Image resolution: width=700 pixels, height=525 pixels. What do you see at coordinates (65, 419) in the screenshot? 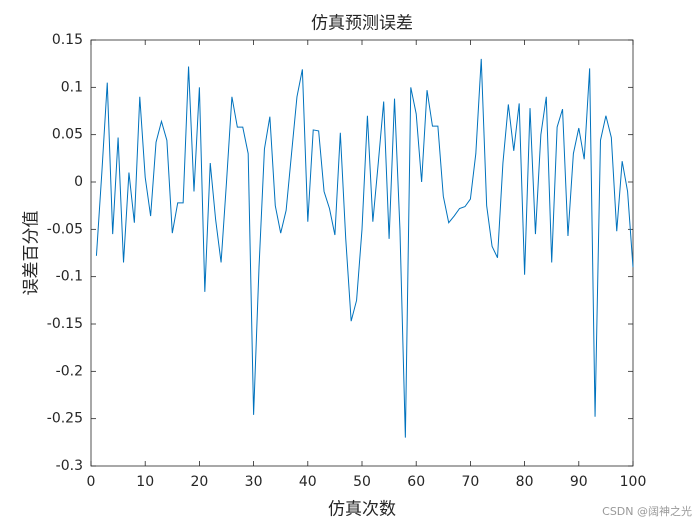
I see `y-tick-label: -0.25` at bounding box center [65, 419].